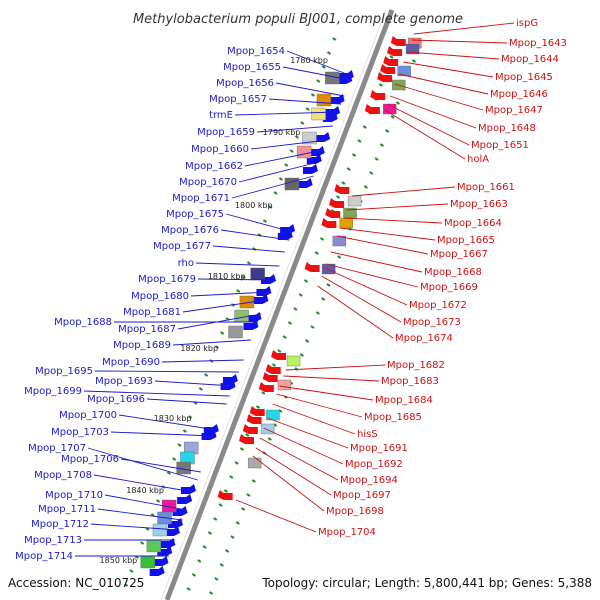 This screenshot has width=600, height=600. I want to click on gene-label-right: Mpop_1697, so click(362, 495).